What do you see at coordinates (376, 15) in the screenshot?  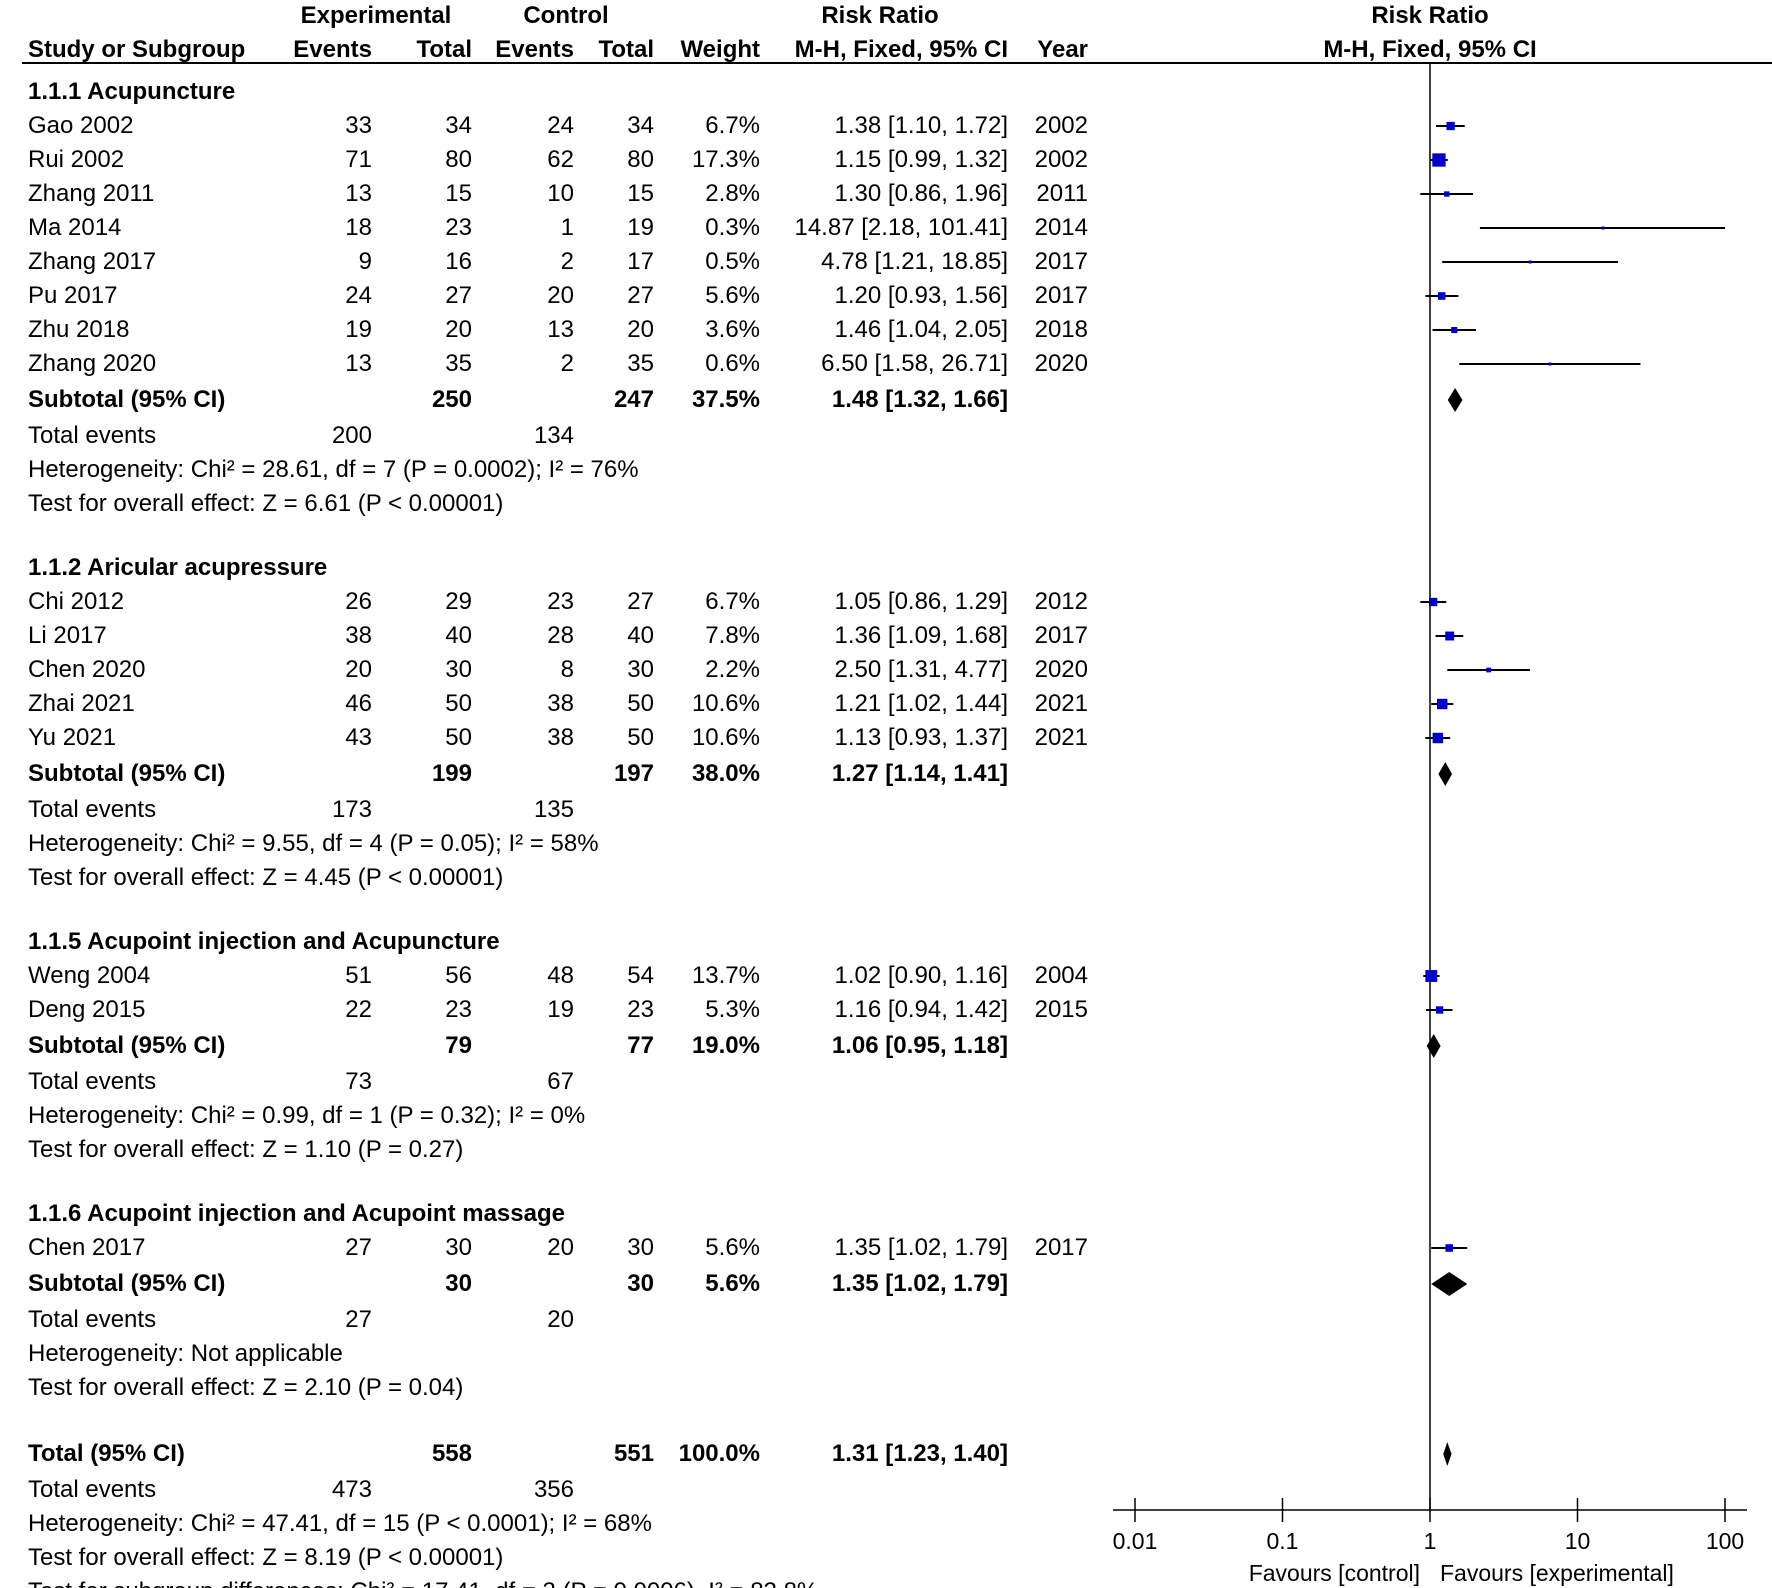 I see `experimental-group-header: Experimental` at bounding box center [376, 15].